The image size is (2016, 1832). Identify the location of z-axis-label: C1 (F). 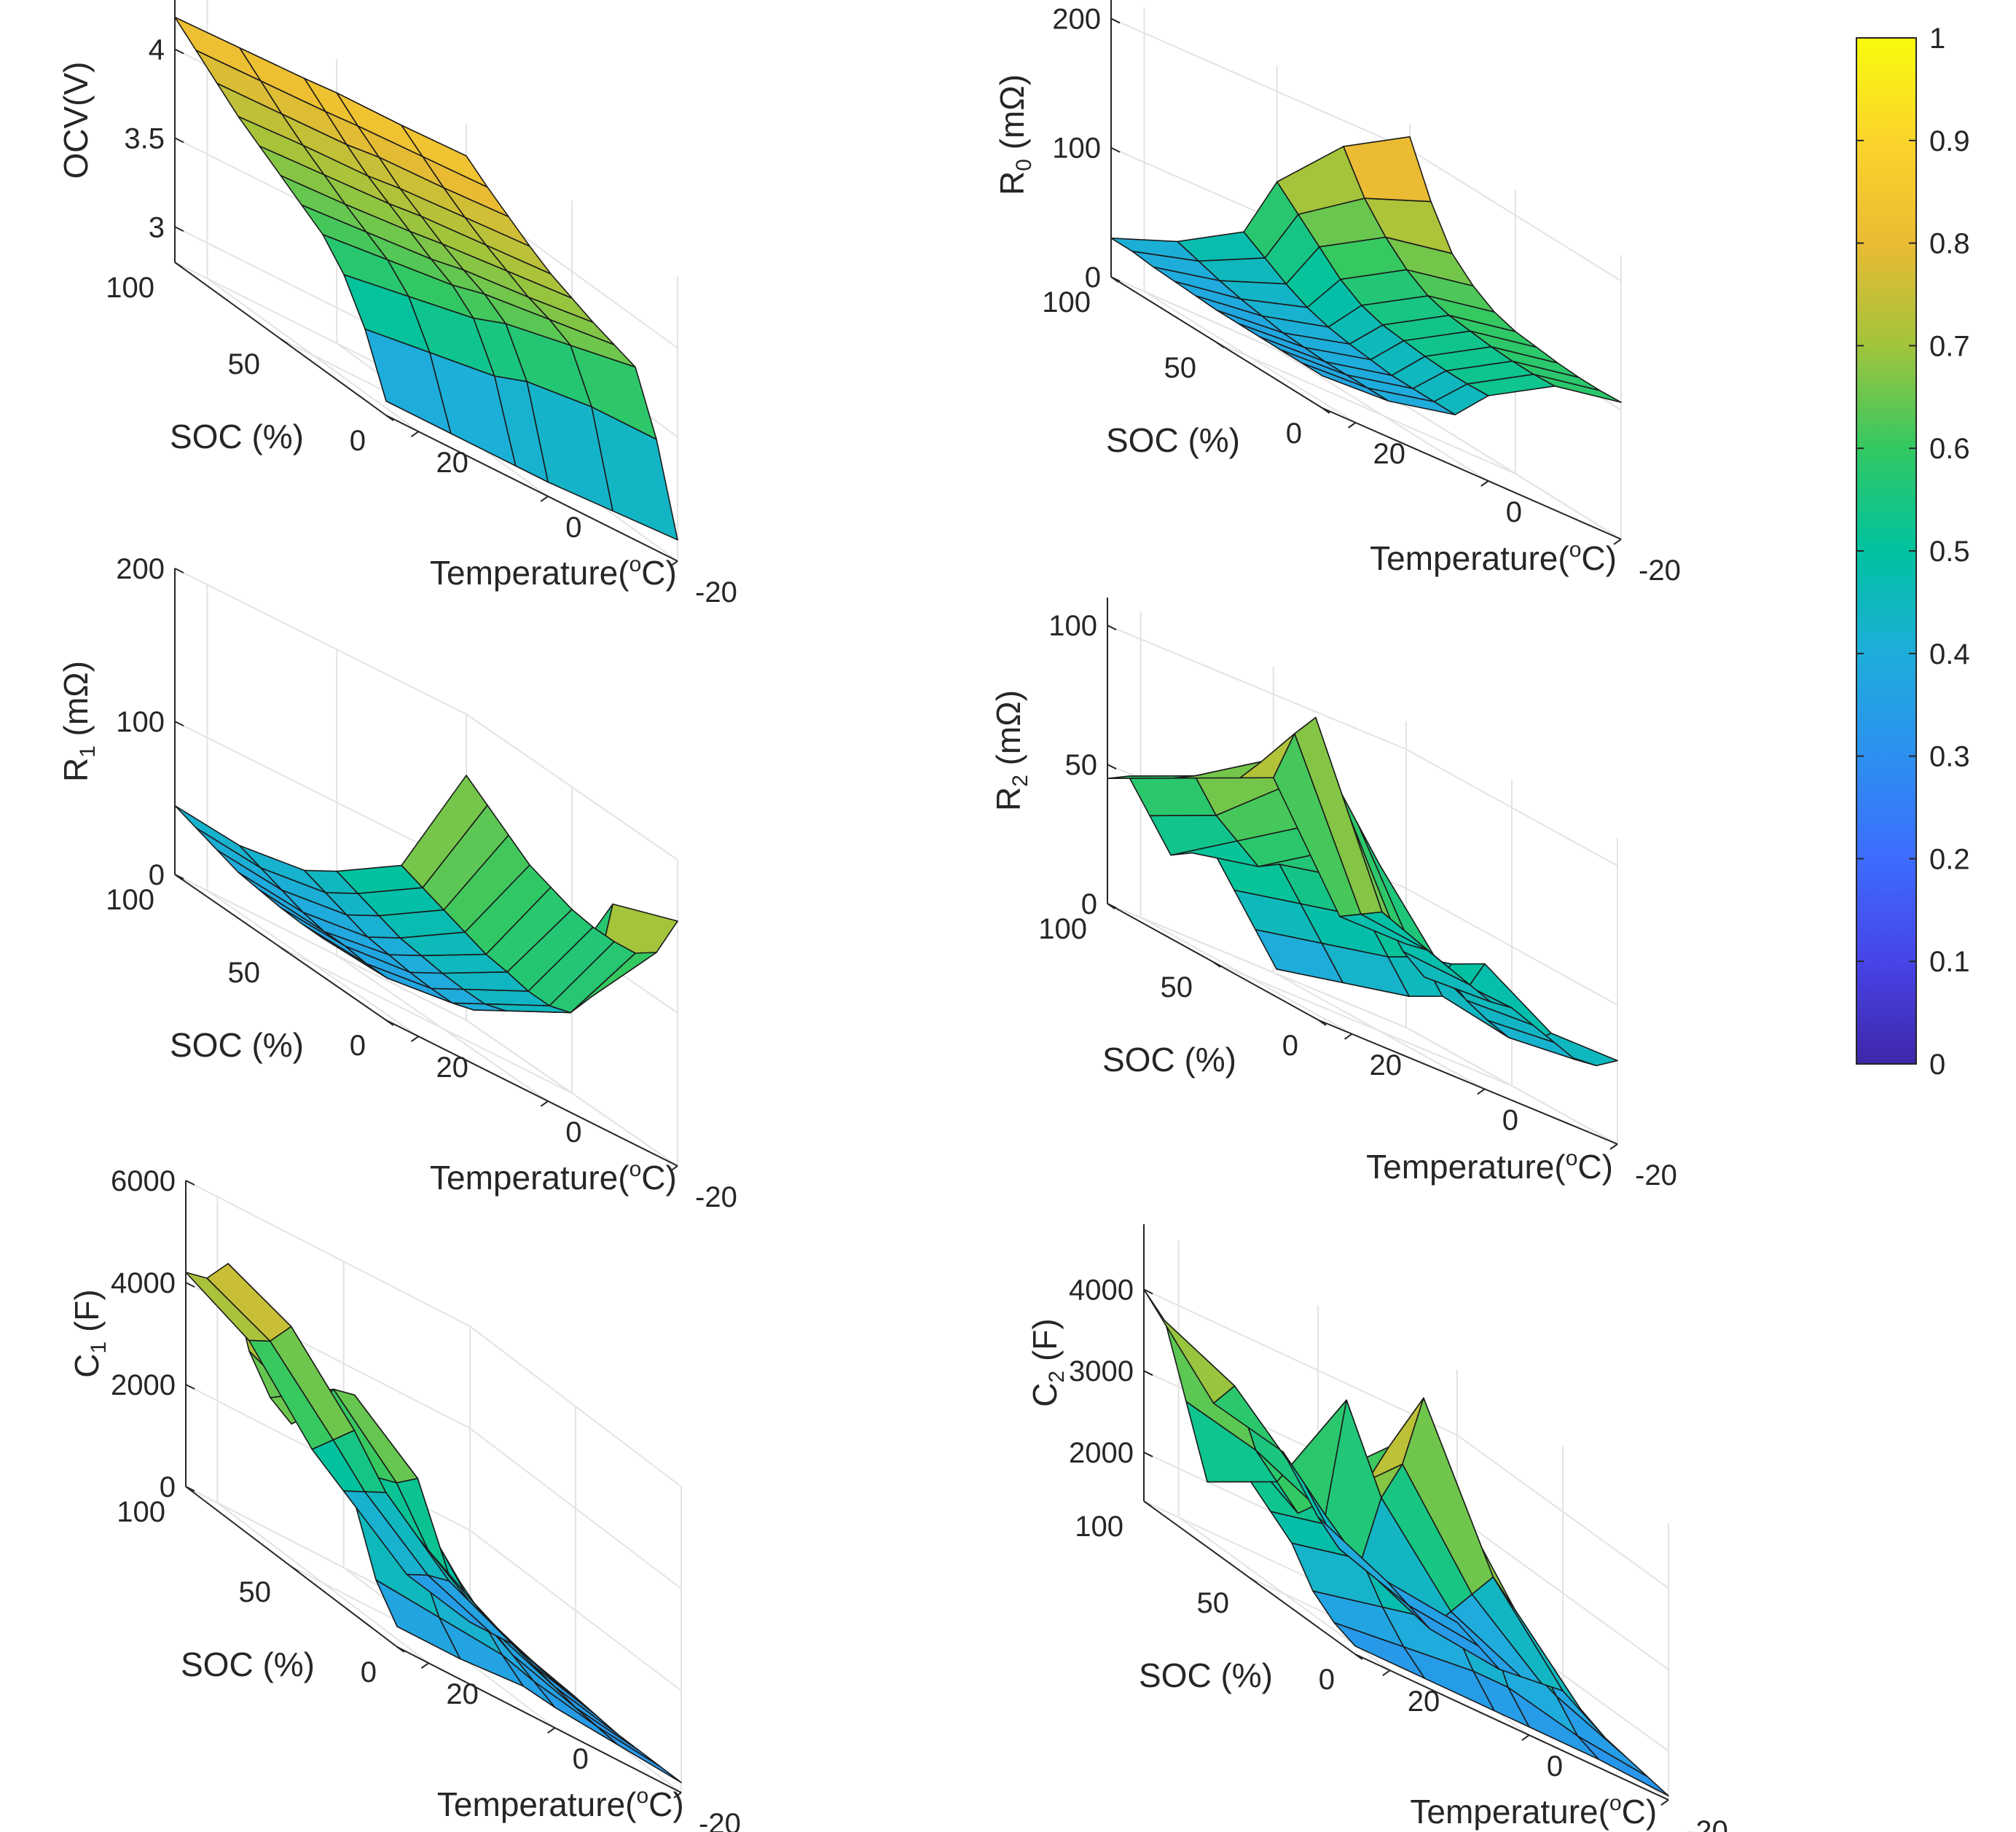
(89, 1333).